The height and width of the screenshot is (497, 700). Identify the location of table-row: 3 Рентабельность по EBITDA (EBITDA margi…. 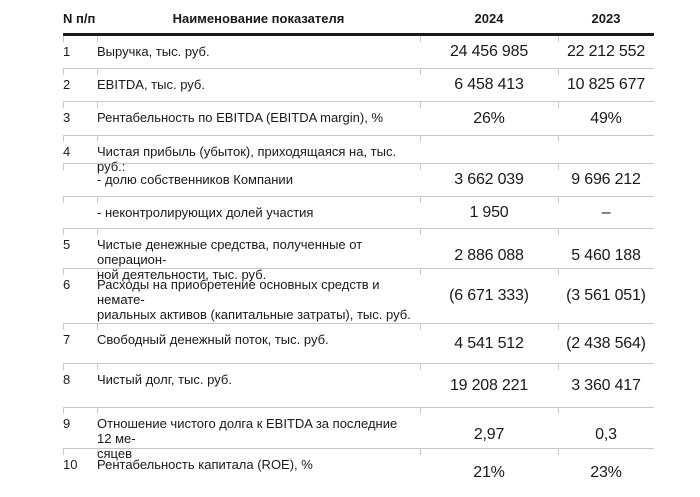
(358, 119).